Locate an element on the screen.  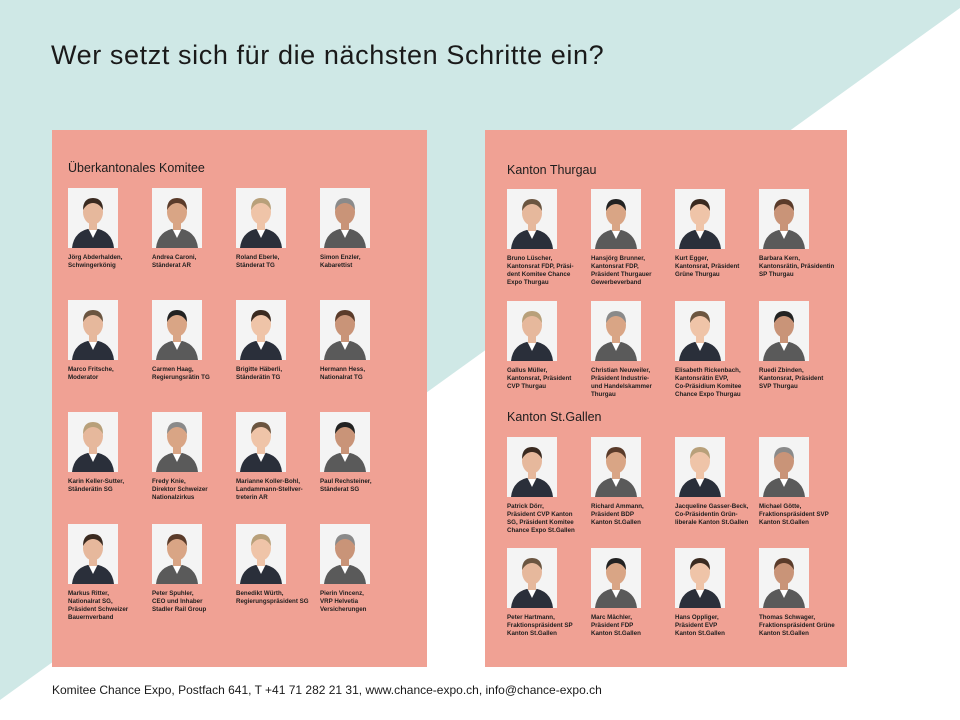
caption-line: Hansjörg Brunner, is located at coordinates (618, 258).